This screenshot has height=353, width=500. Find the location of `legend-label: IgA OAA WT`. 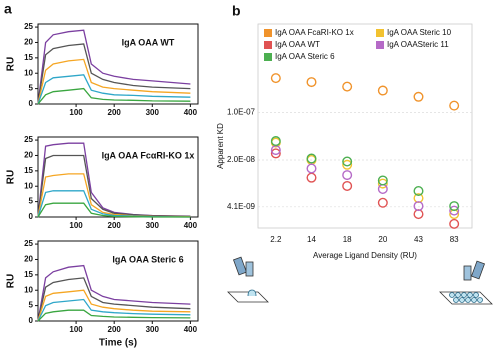

legend-label: IgA OAA WT is located at coordinates (297, 44).